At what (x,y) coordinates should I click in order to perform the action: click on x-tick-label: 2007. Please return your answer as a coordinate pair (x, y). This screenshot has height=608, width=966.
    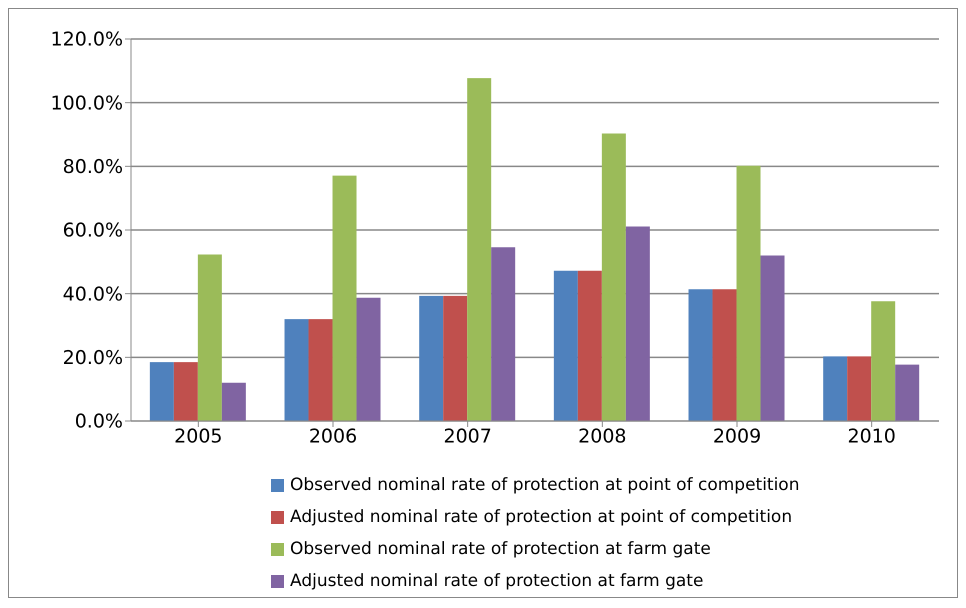
    Looking at the image, I should click on (467, 436).